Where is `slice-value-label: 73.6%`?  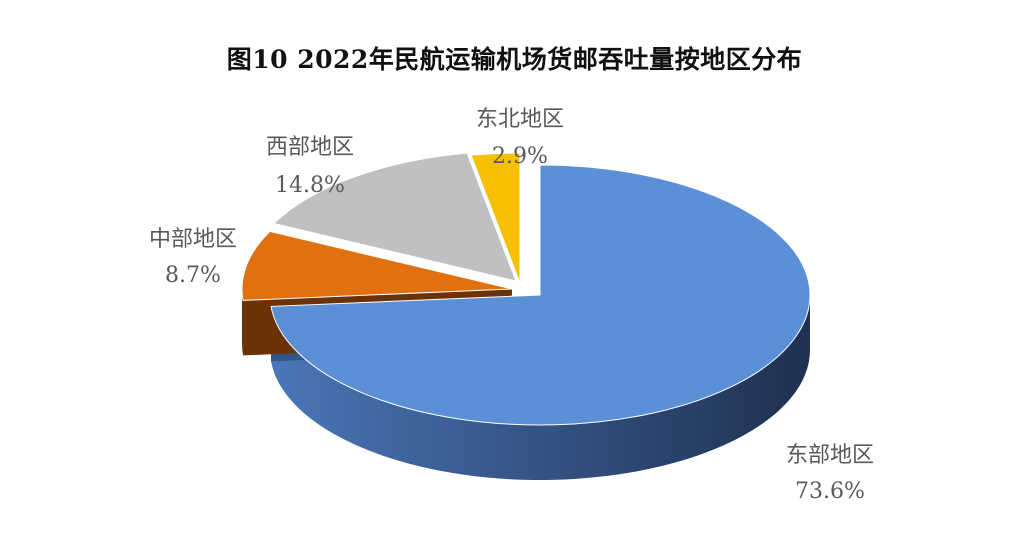
slice-value-label: 73.6% is located at coordinates (830, 491).